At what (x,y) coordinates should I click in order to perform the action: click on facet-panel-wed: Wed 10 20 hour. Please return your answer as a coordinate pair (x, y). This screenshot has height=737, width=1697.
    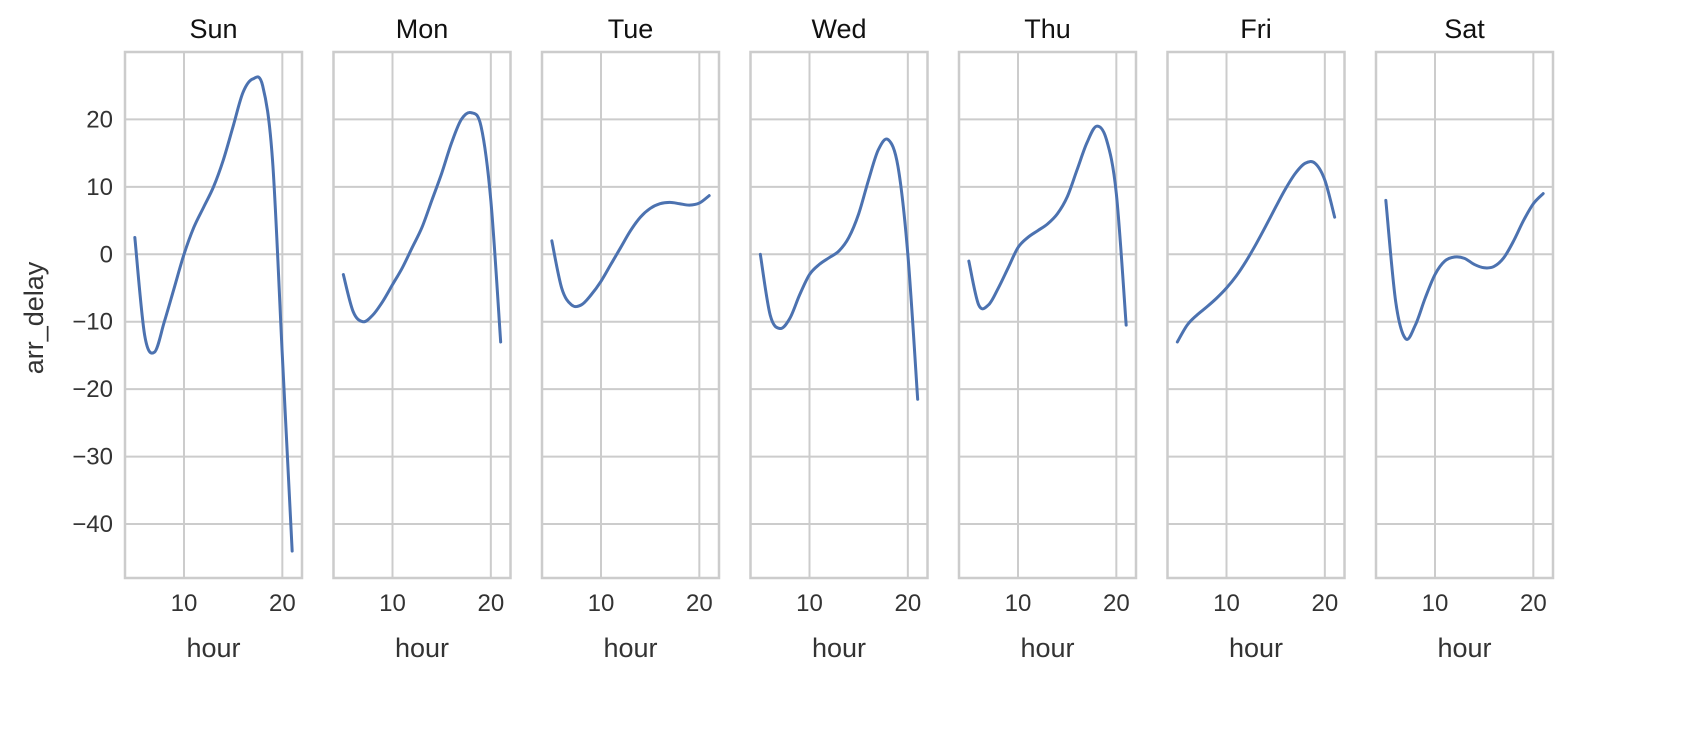
    Looking at the image, I should click on (839, 338).